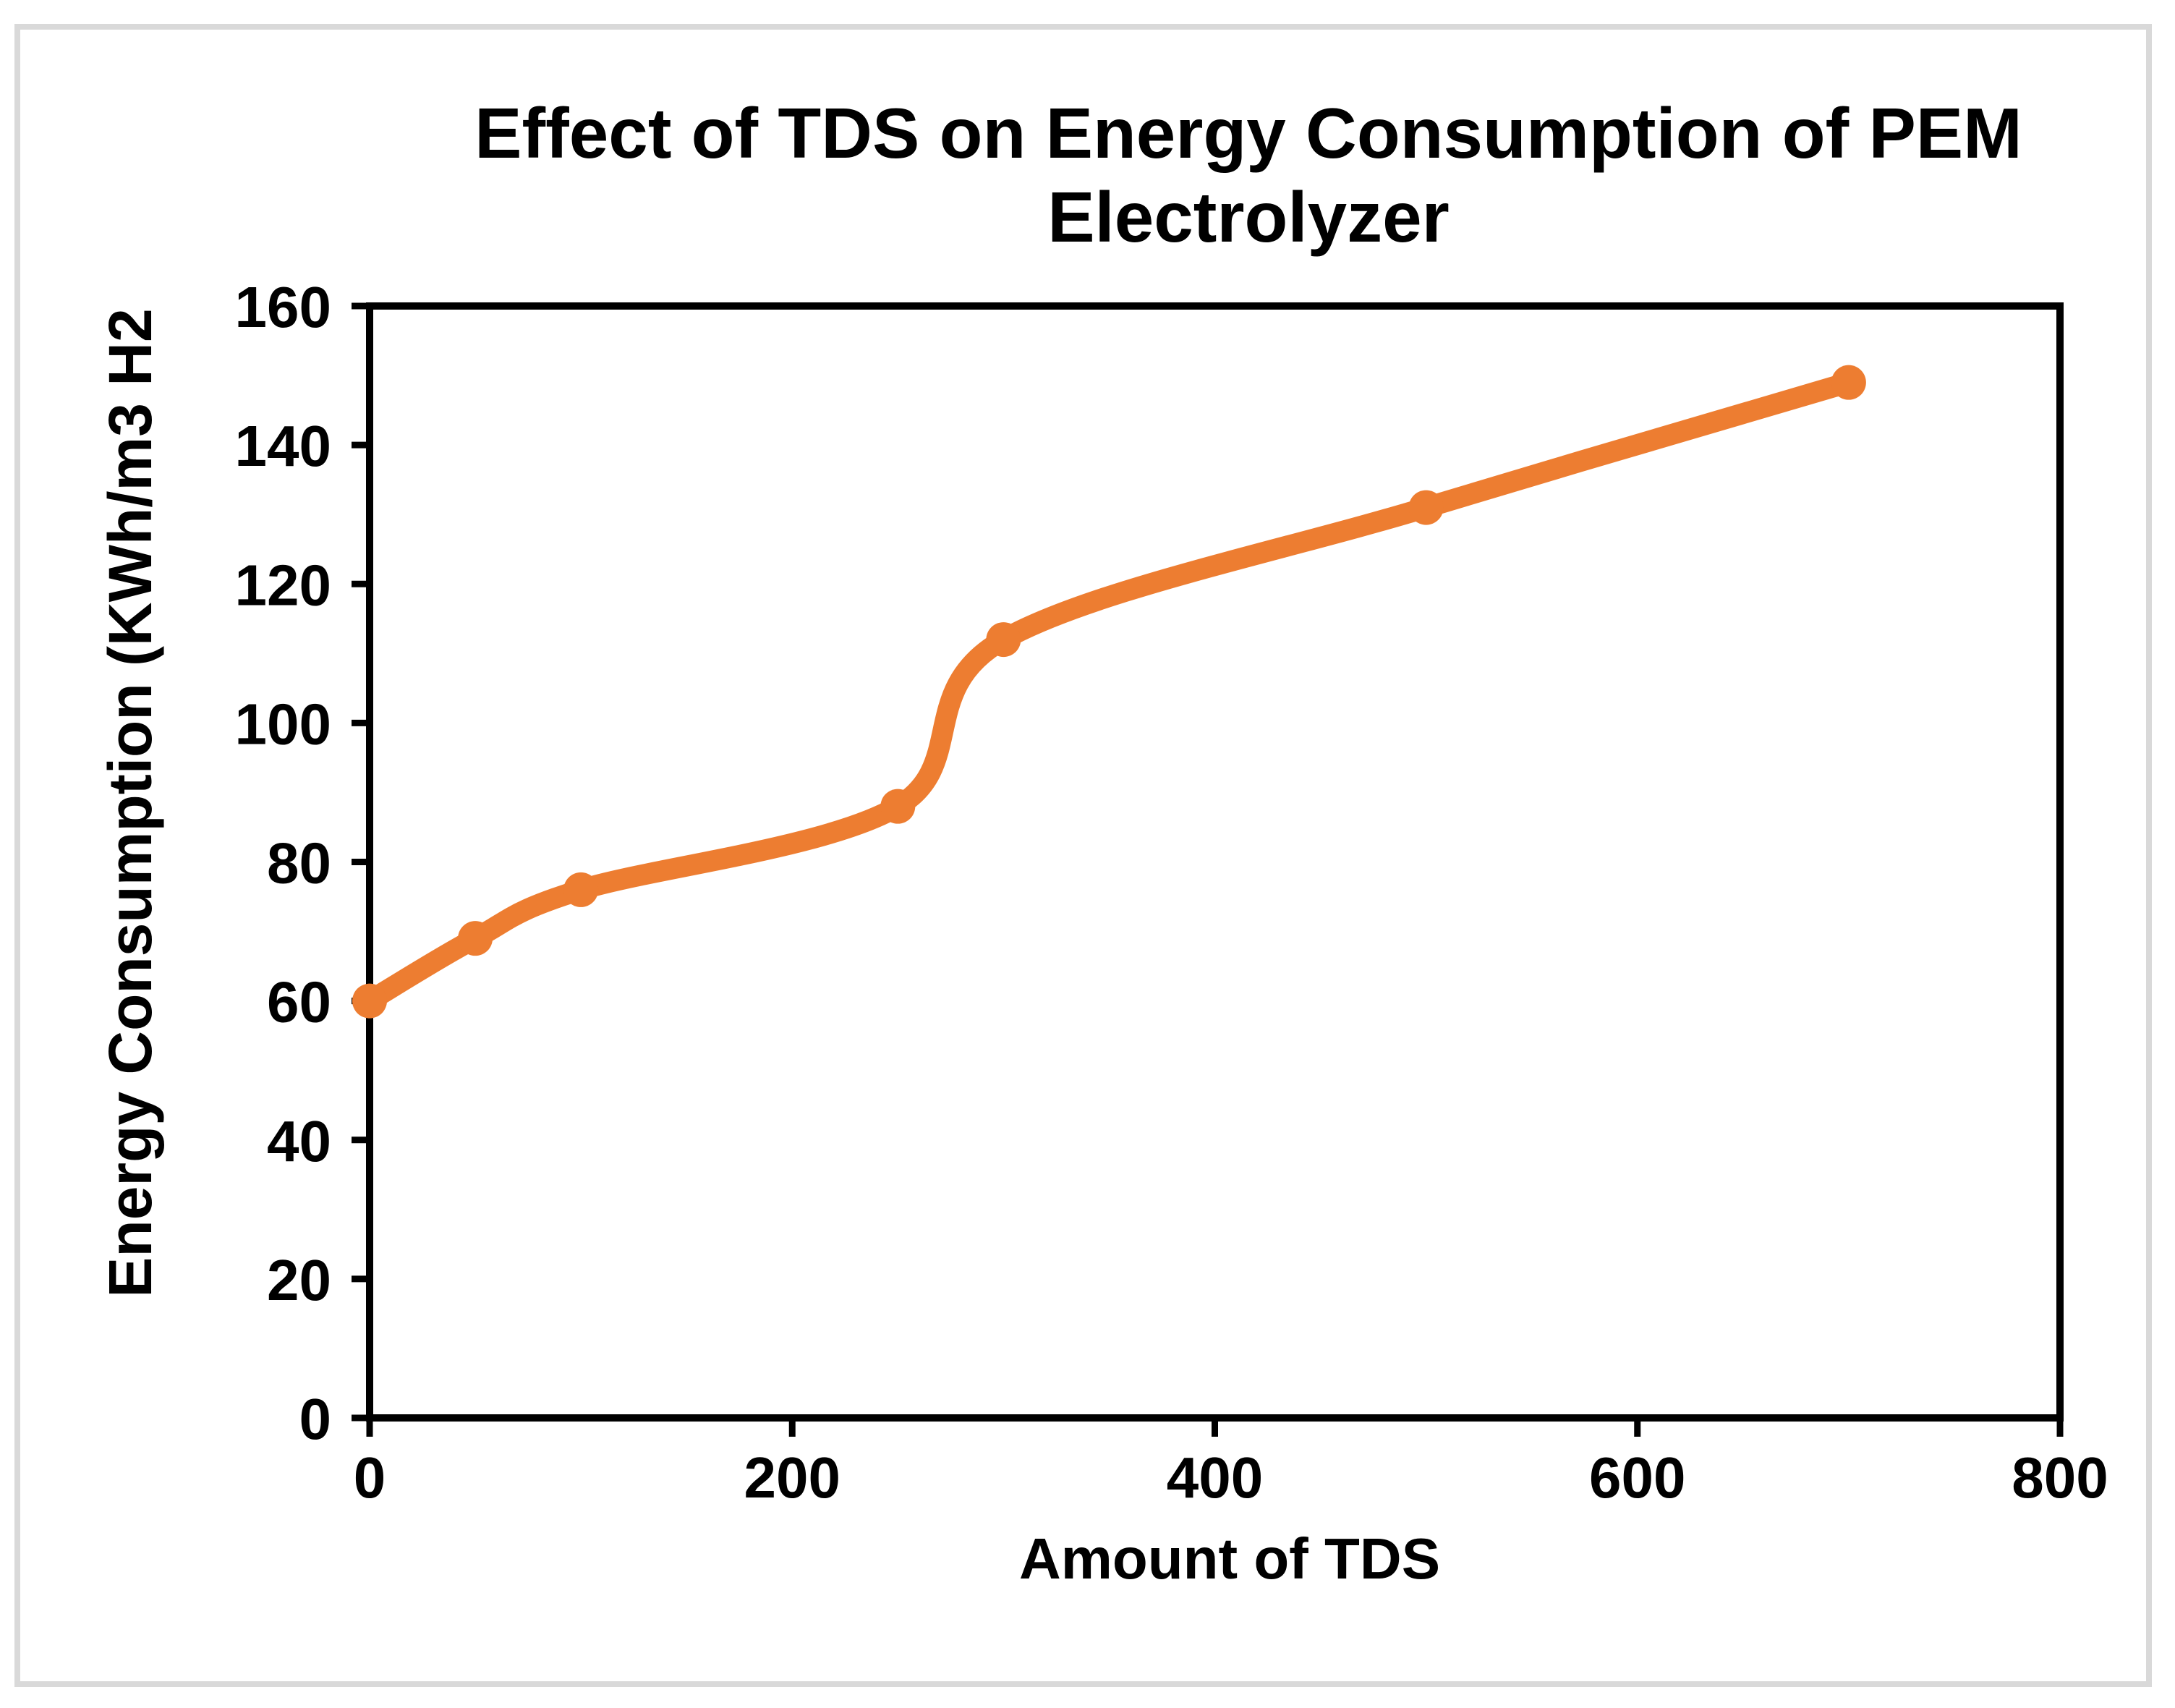 The height and width of the screenshot is (1708, 2175). What do you see at coordinates (2060, 1478) in the screenshot?
I see `x-tick-label: 800` at bounding box center [2060, 1478].